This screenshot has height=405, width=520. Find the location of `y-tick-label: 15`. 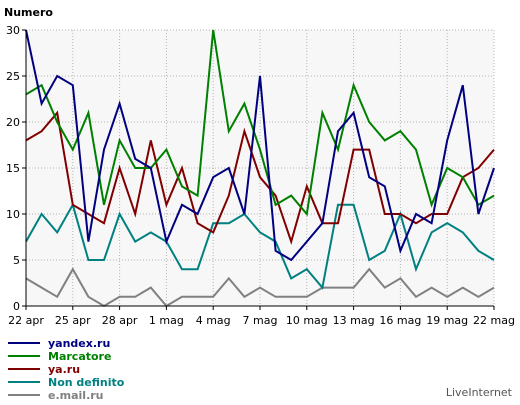

y-tick-label: 15 is located at coordinates (13, 168).